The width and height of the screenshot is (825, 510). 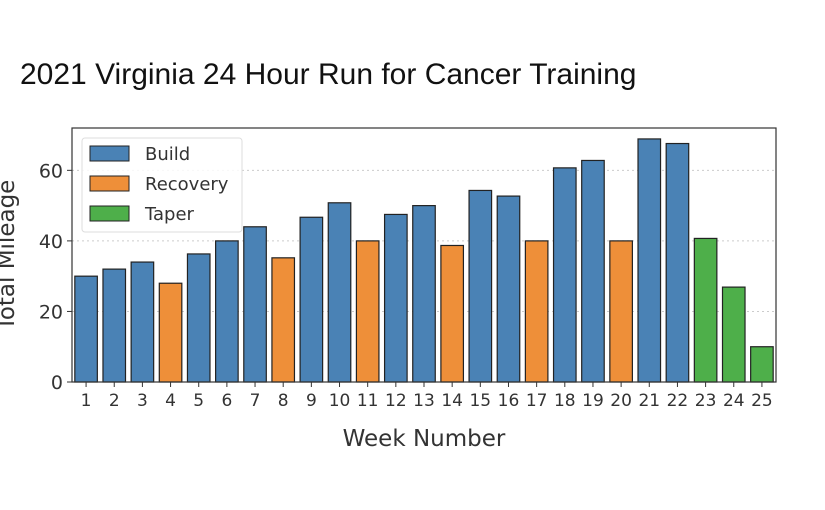 I want to click on x-tick-label: 21, so click(x=649, y=401).